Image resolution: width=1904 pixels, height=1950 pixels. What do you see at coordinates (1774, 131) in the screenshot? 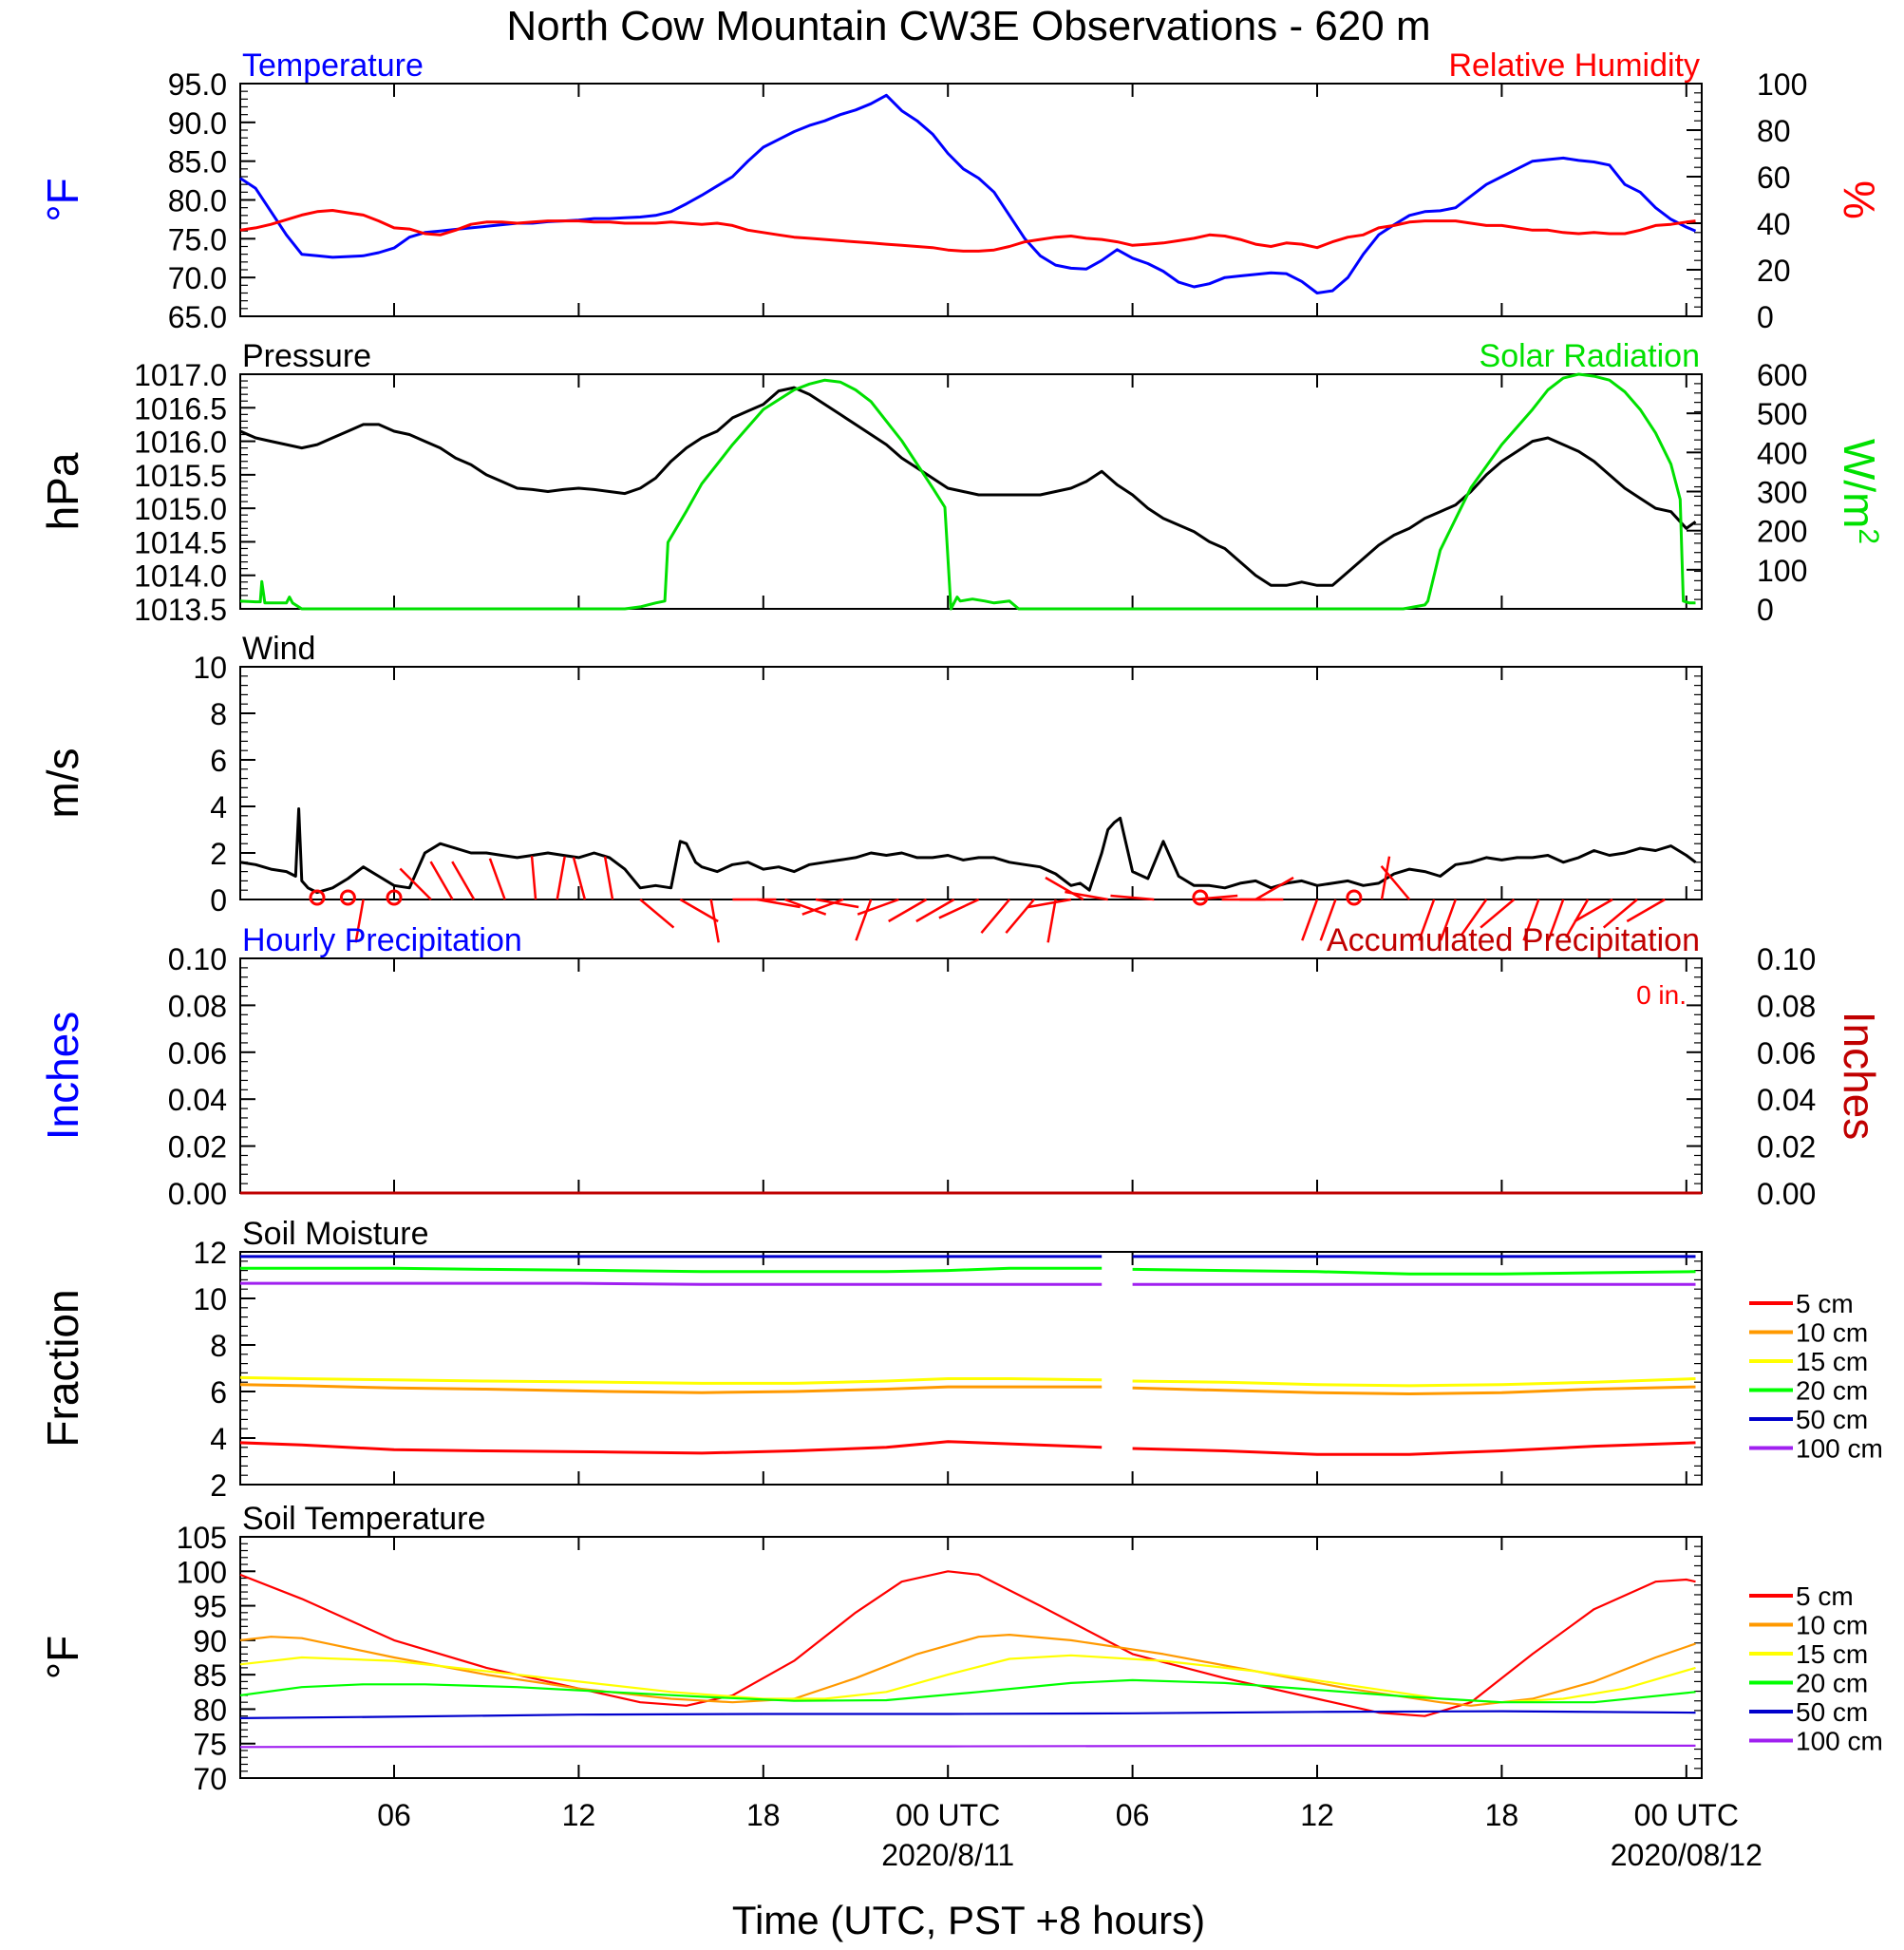
I see `y-tick-label-right: 80` at bounding box center [1774, 131].